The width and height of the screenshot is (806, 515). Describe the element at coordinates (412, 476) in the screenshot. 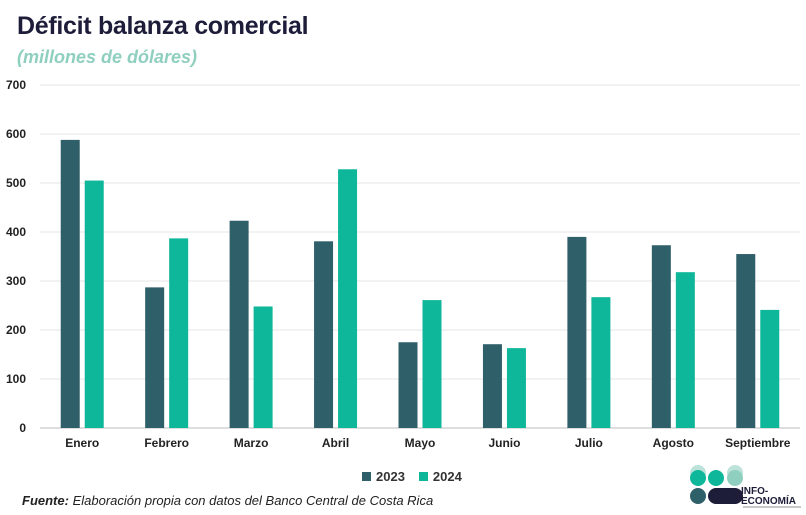

I see `legend: 2023 2024` at that location.